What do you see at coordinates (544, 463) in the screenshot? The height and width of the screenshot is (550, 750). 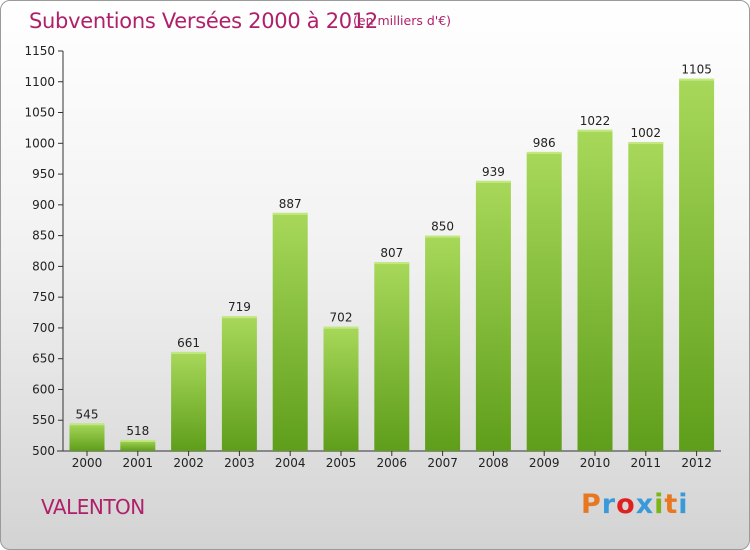 I see `x-tick-label: 2009` at bounding box center [544, 463].